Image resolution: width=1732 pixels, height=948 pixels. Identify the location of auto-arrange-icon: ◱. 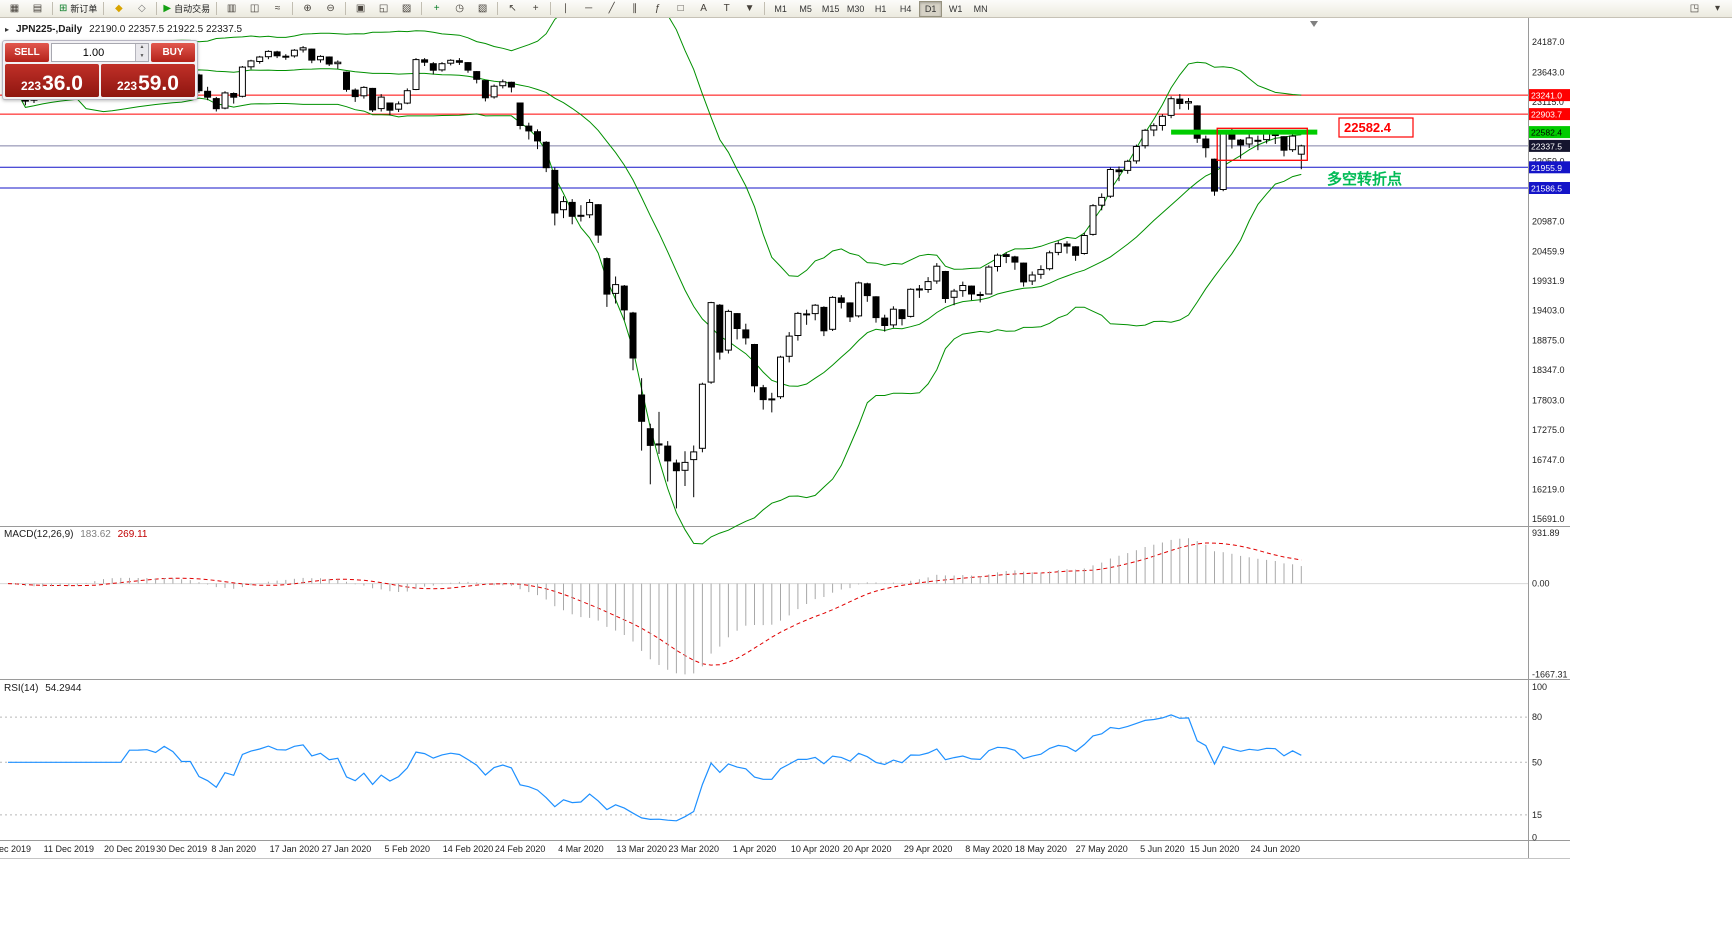
(383, 9).